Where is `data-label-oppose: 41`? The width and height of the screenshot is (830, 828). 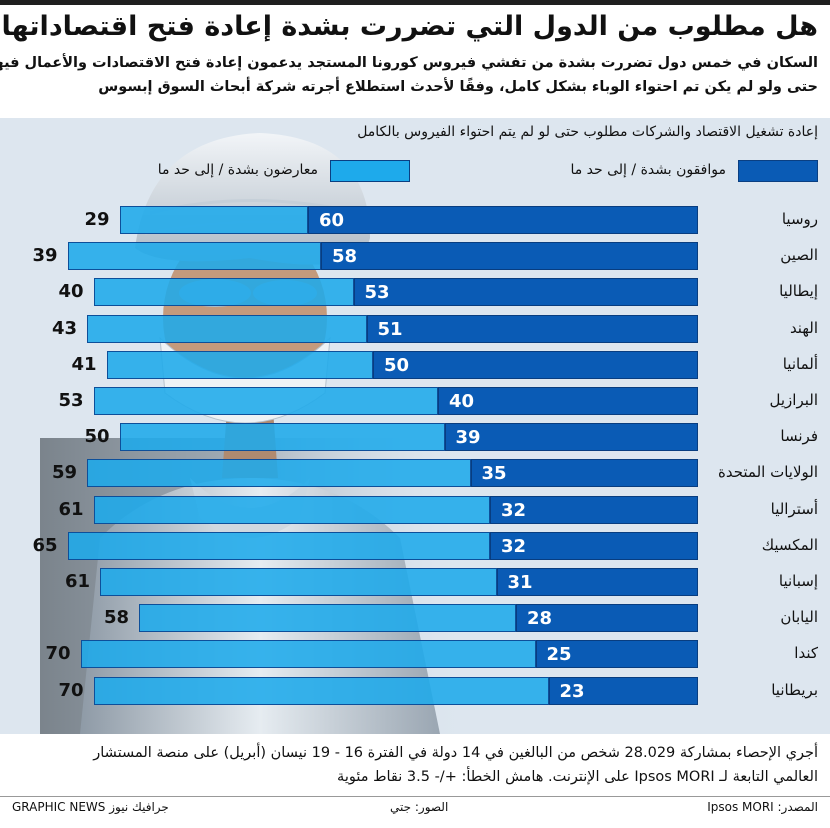
data-label-oppose: 41 is located at coordinates (84, 364).